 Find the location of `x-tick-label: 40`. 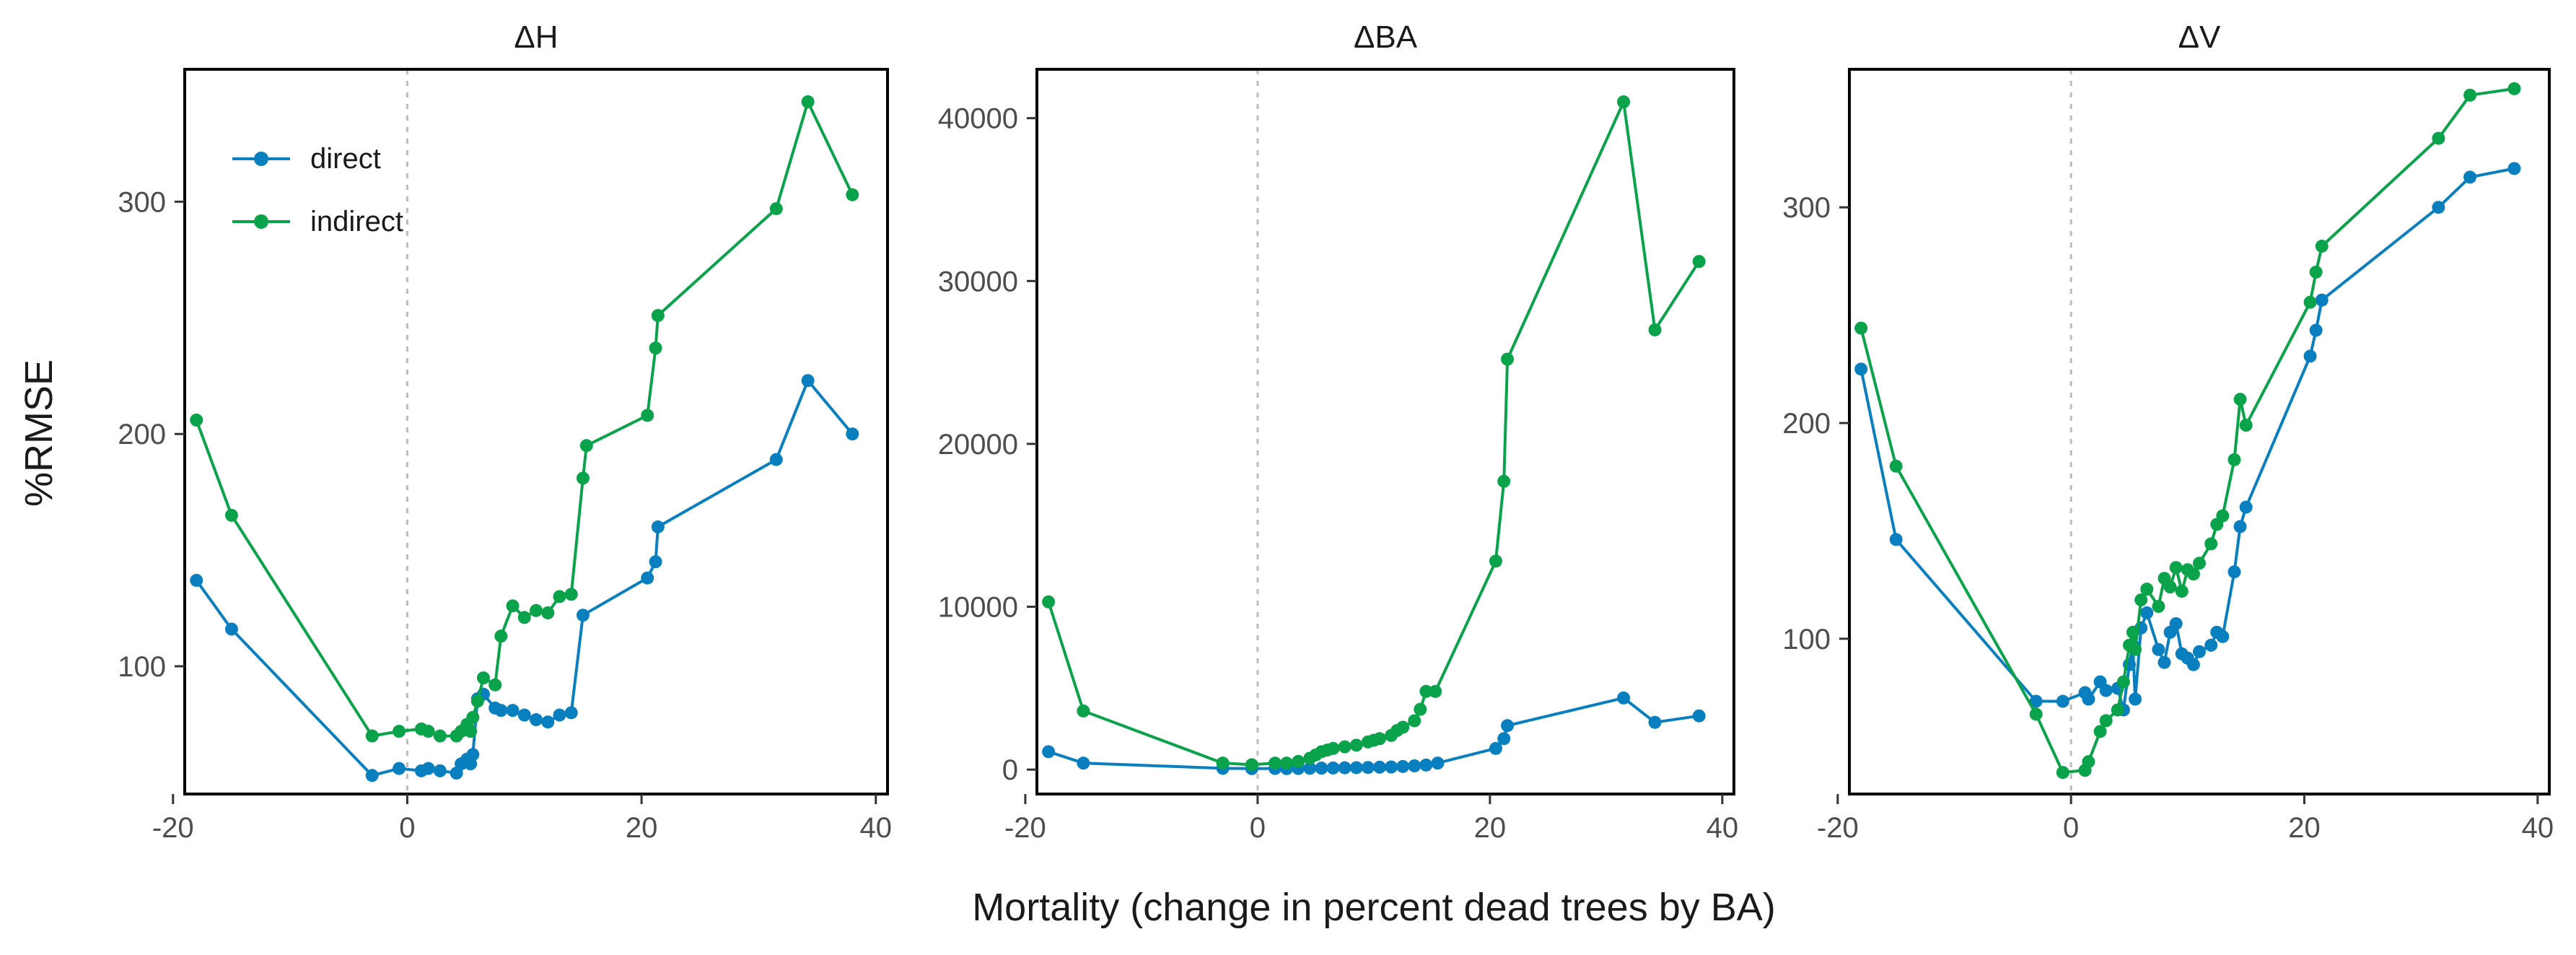

x-tick-label: 40 is located at coordinates (2538, 828).